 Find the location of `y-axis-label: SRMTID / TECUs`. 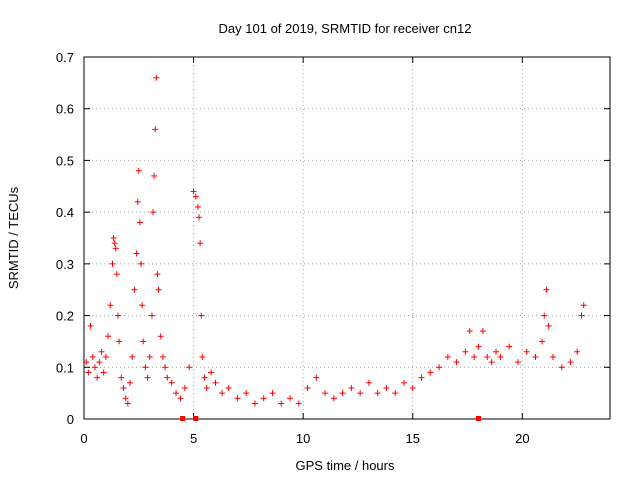

y-axis-label: SRMTID / TECUs is located at coordinates (13, 237).